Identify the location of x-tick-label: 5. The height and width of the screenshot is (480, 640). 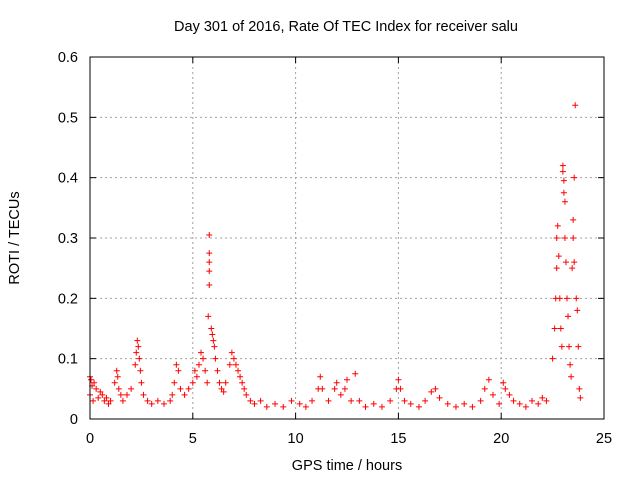
(193, 439).